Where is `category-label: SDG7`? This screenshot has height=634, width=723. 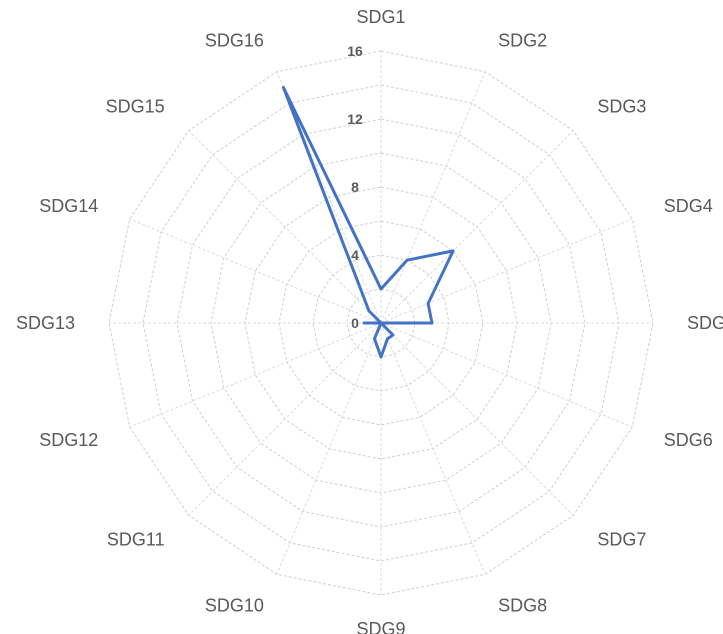
category-label: SDG7 is located at coordinates (621, 539).